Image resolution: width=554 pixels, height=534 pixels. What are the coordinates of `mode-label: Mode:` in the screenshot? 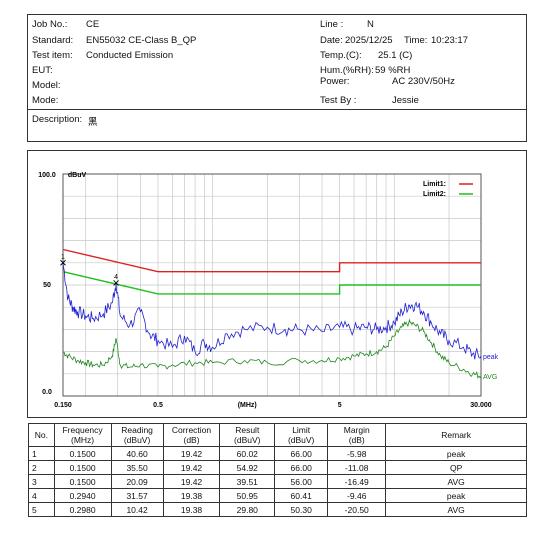 It's located at (45, 100).